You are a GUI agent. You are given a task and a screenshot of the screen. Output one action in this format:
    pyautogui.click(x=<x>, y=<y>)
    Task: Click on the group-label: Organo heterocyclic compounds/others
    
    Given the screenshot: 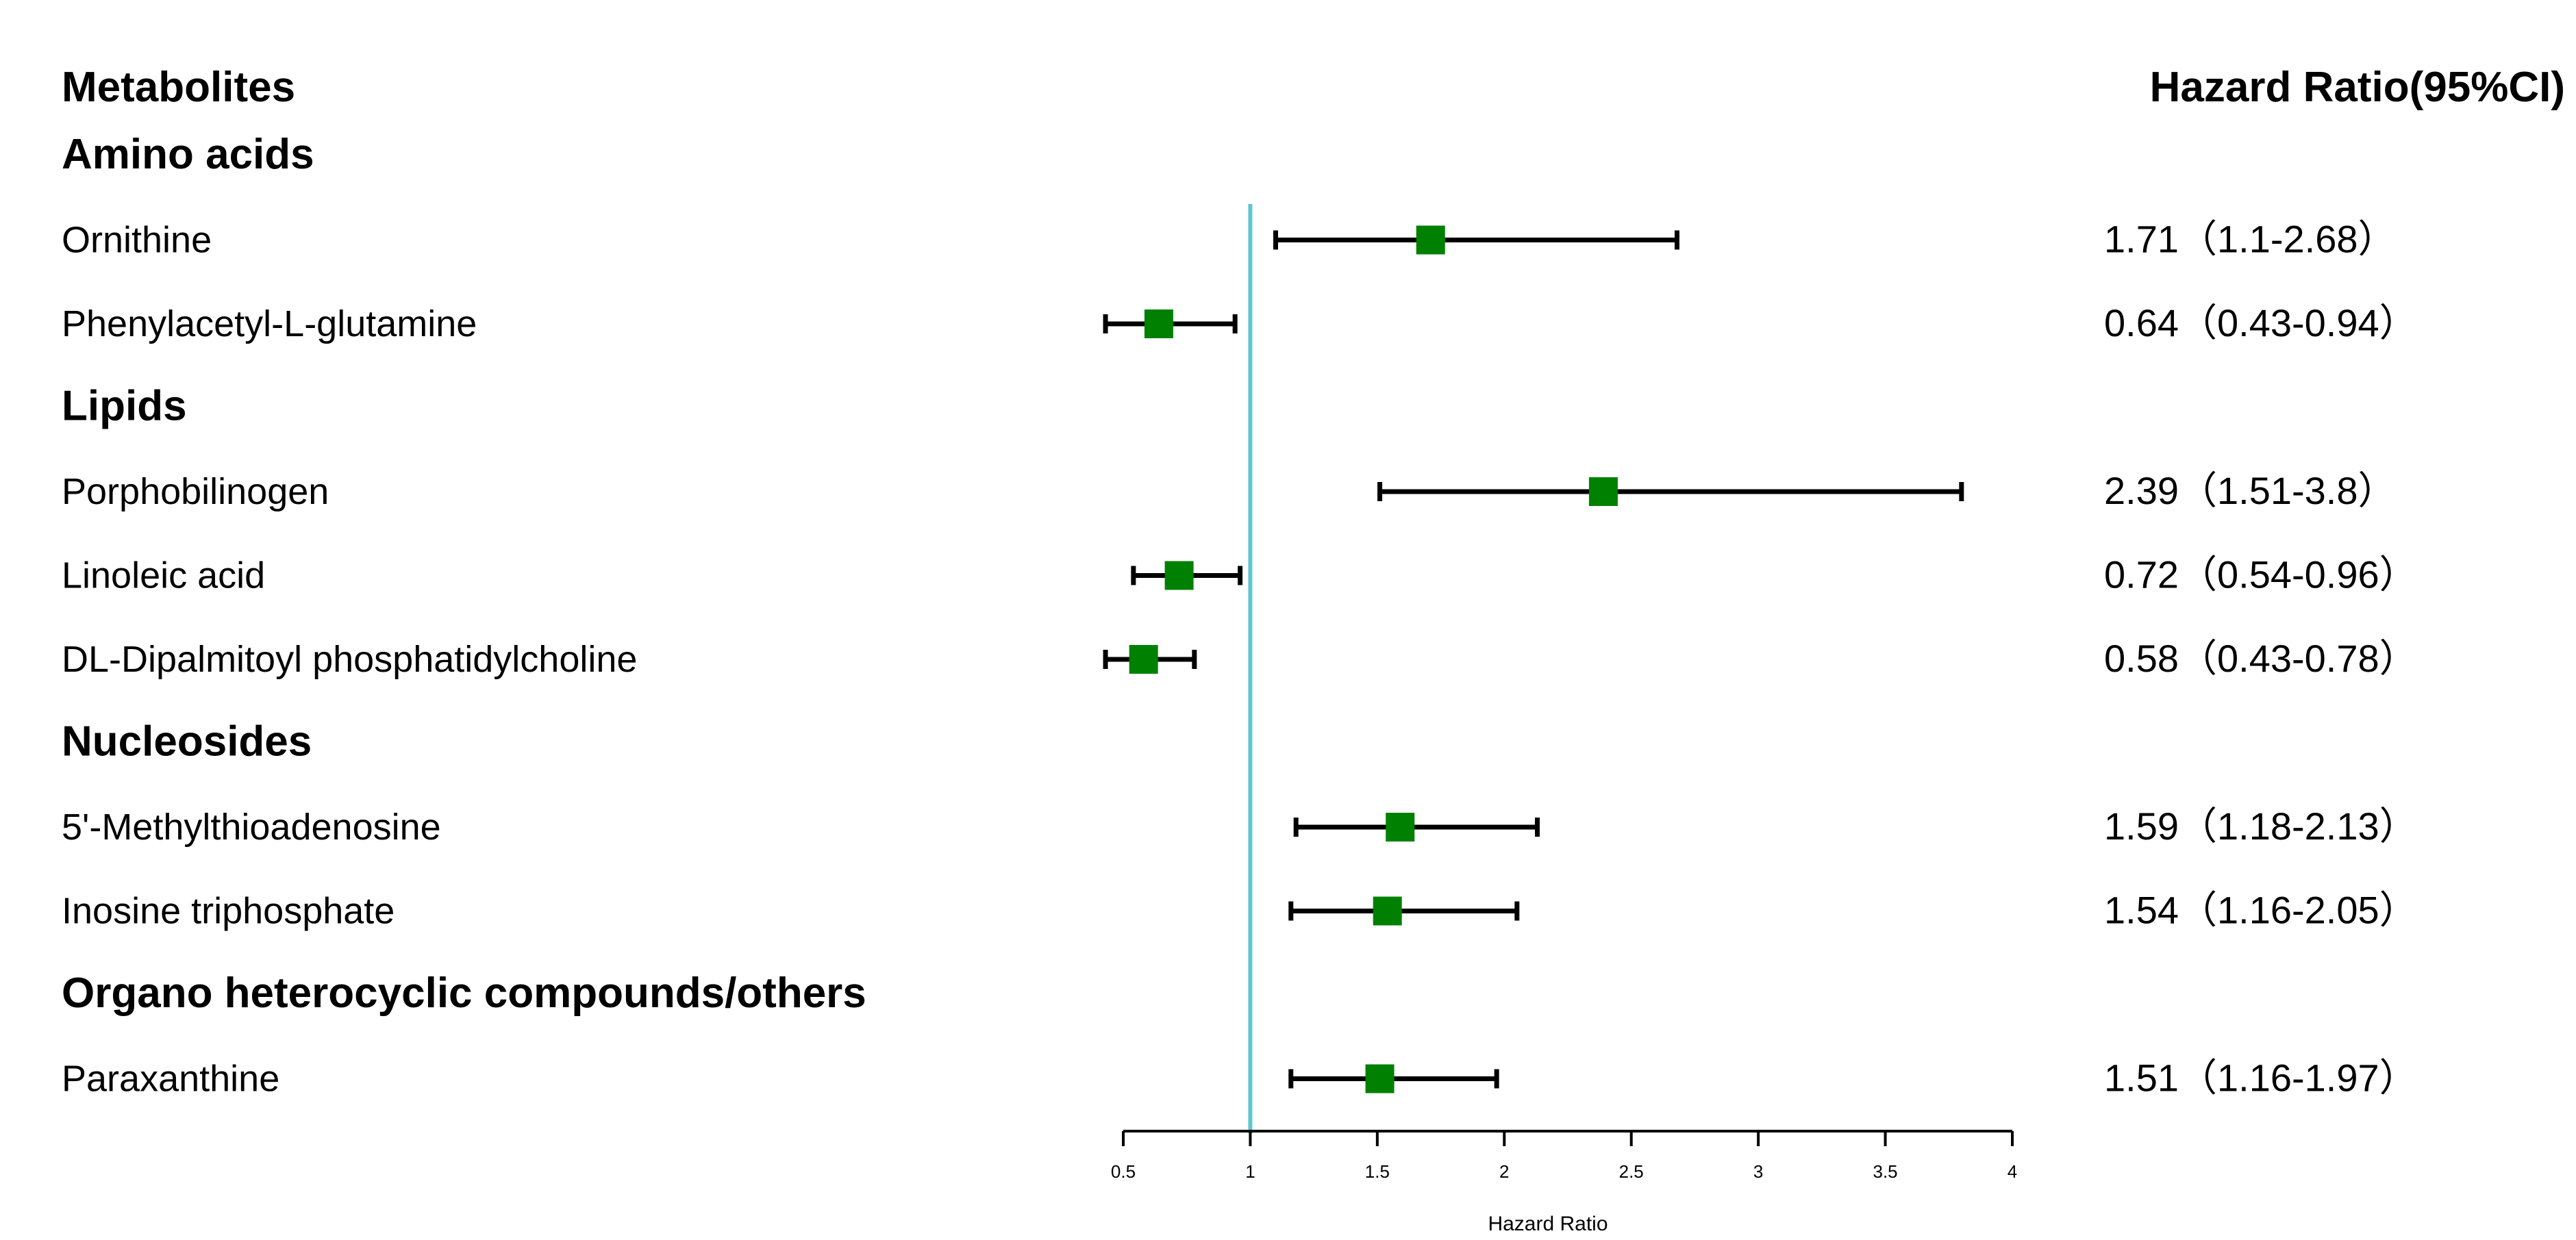 What is the action you would take?
    pyautogui.click(x=464, y=993)
    